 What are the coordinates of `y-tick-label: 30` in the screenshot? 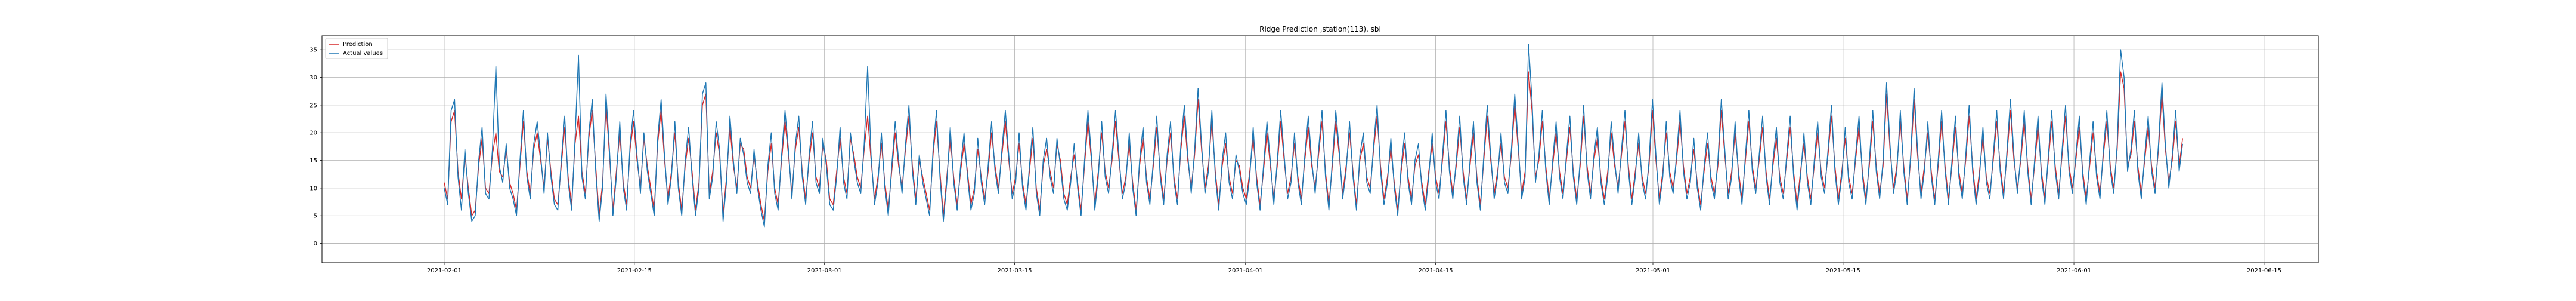 It's located at (313, 78).